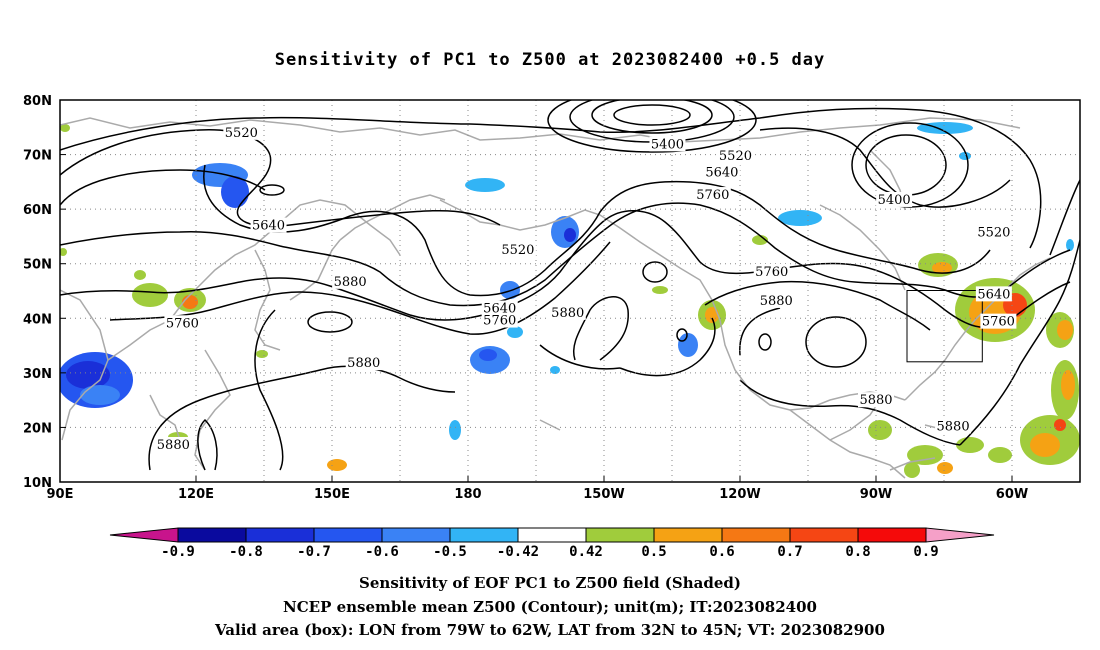 This screenshot has height=650, width=1100. Describe the element at coordinates (518, 552) in the screenshot. I see `colorbar-tick-label: -0.42` at that location.